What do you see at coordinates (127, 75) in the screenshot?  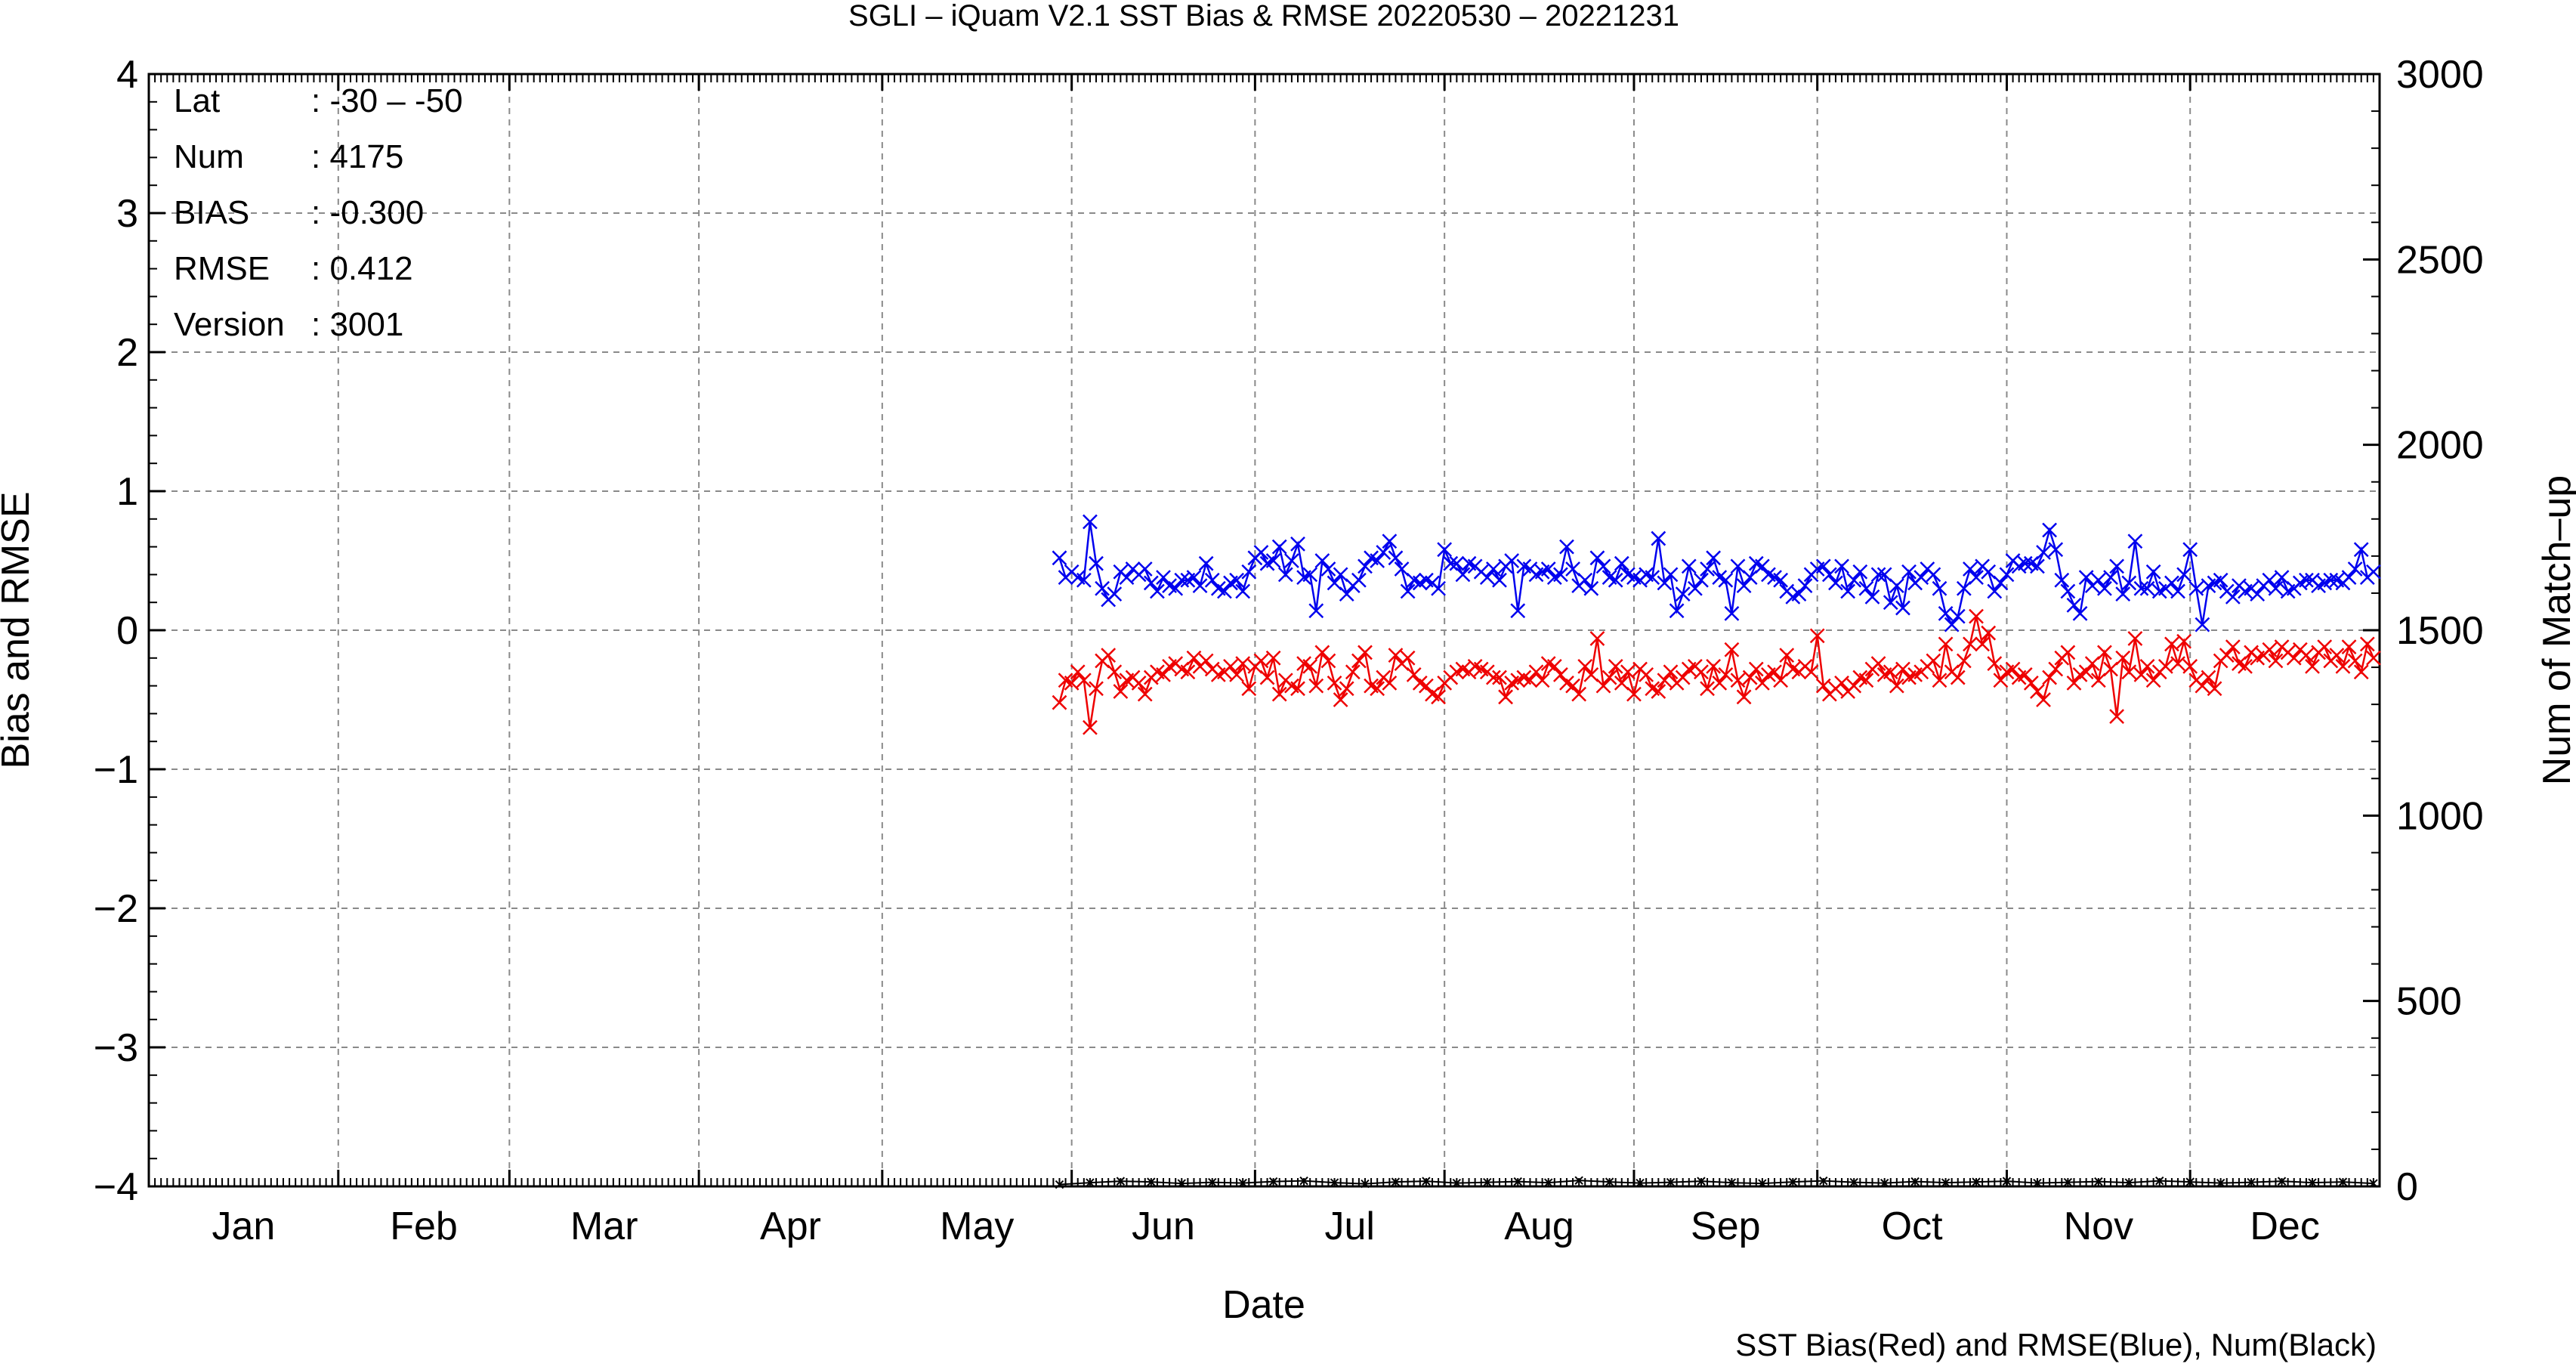 I see `y-tick-label: 4` at bounding box center [127, 75].